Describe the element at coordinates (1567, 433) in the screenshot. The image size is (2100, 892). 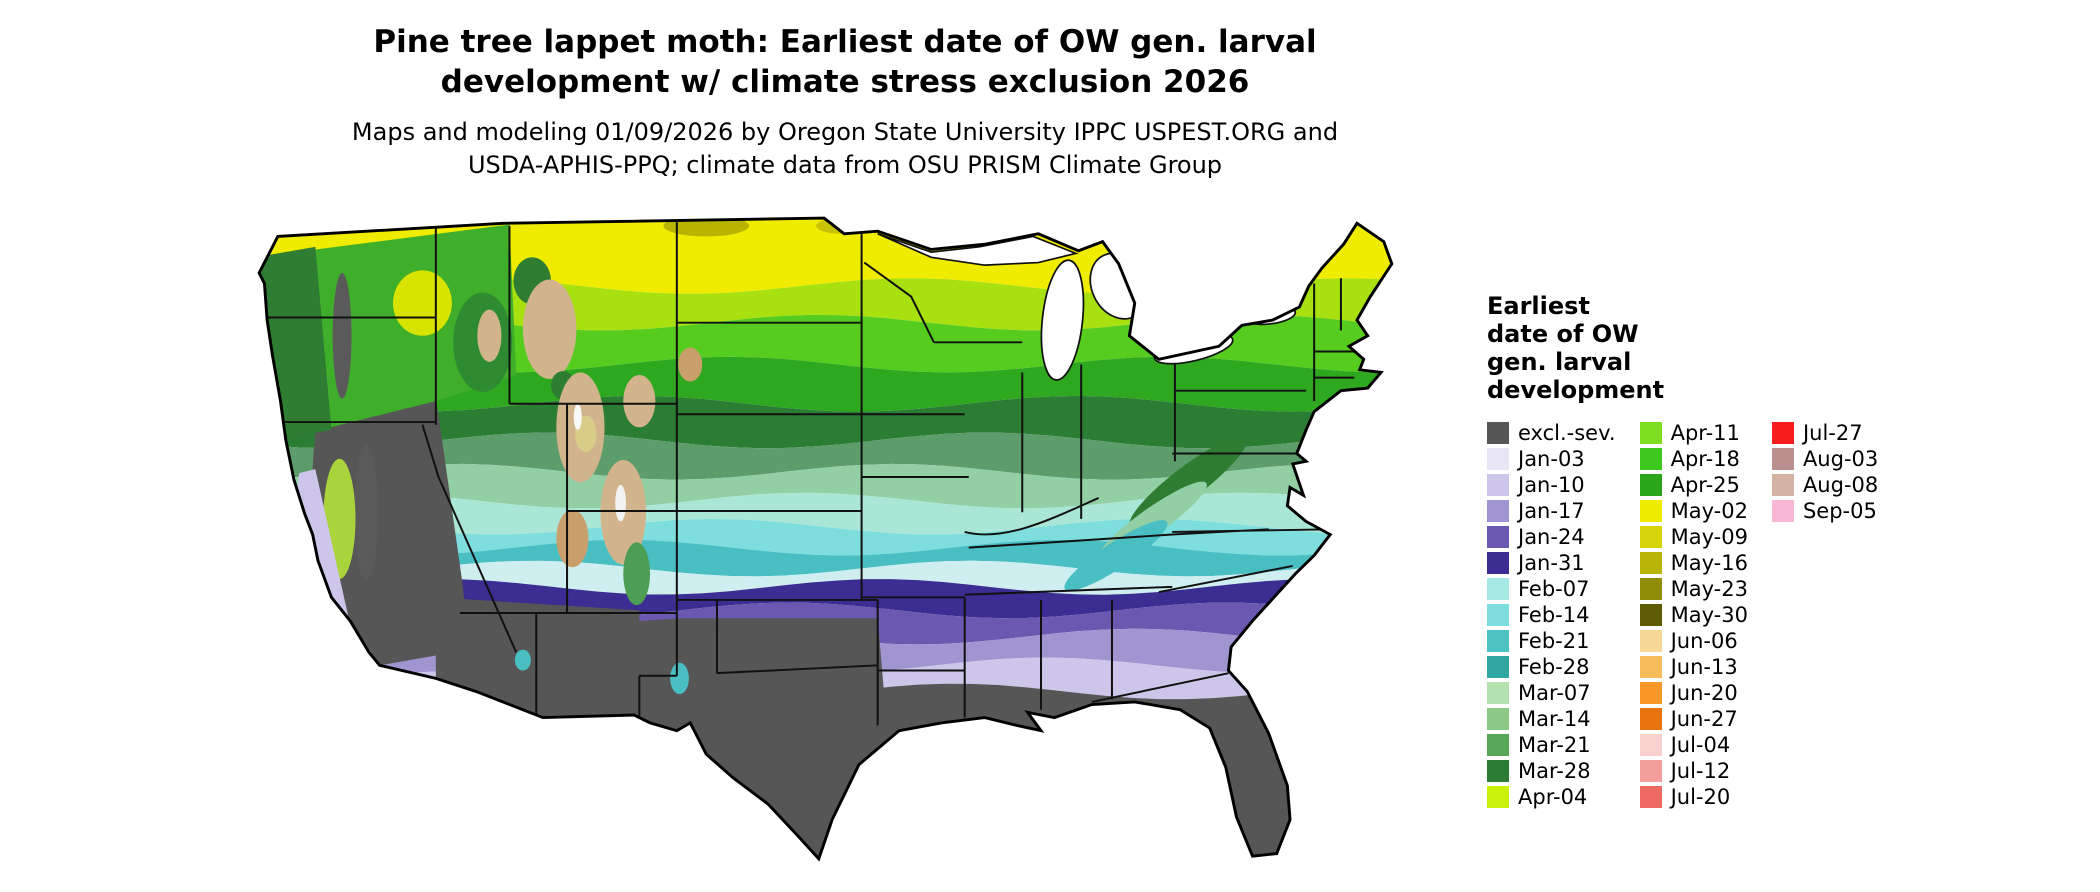
I see `legend-label: excl.-sev.` at that location.